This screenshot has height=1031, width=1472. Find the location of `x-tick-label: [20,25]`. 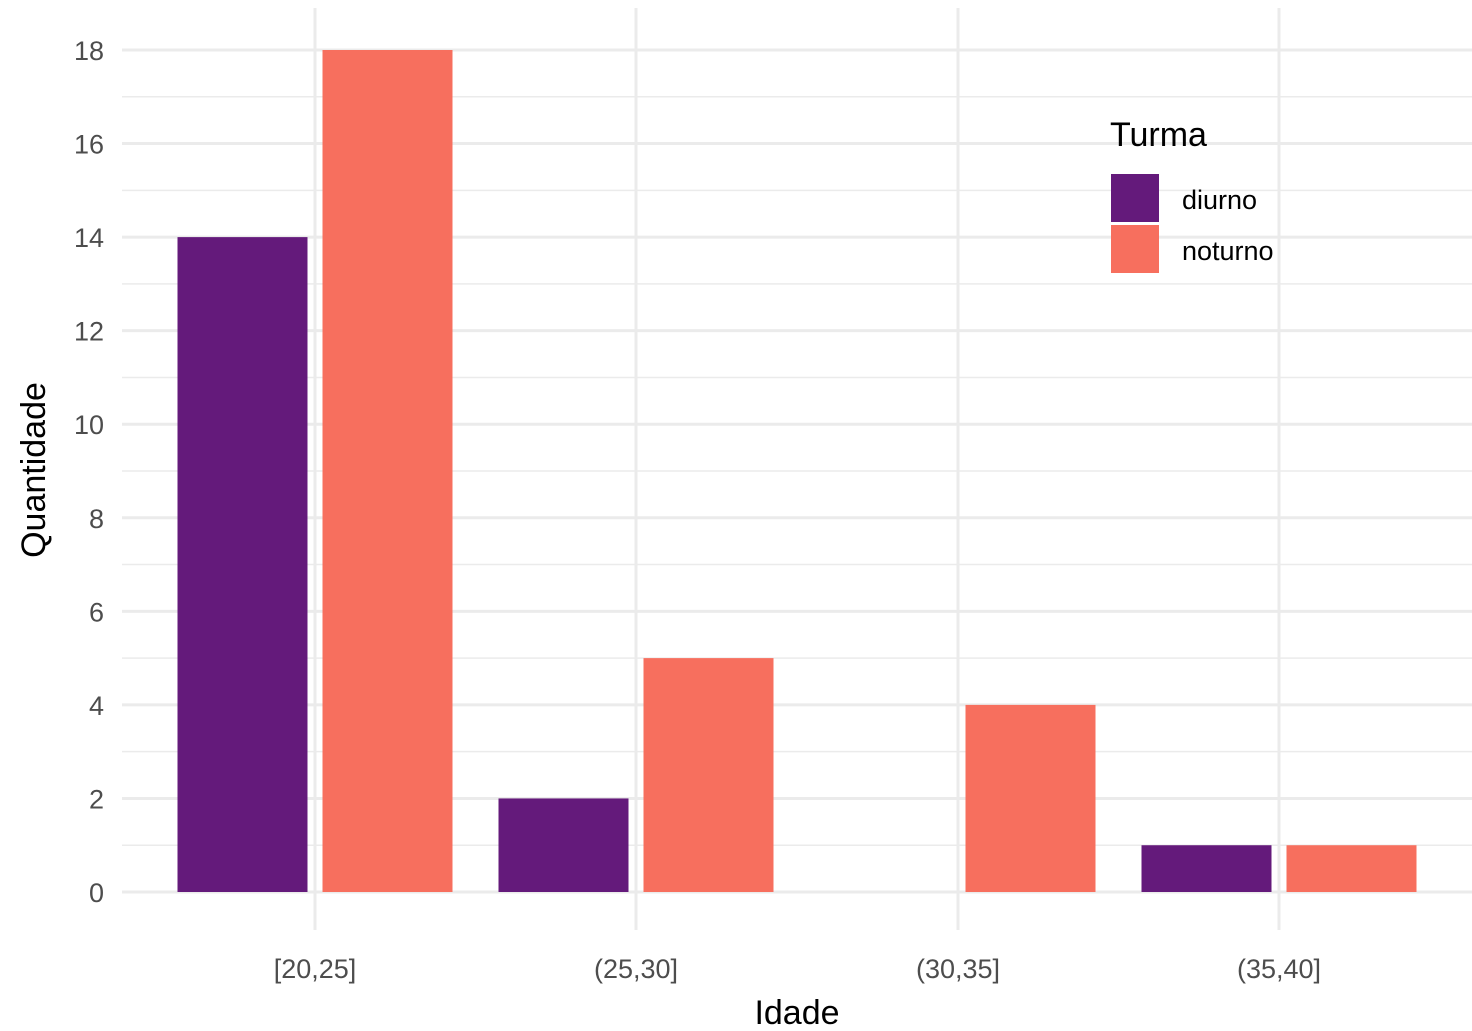

x-tick-label: [20,25] is located at coordinates (315, 969).